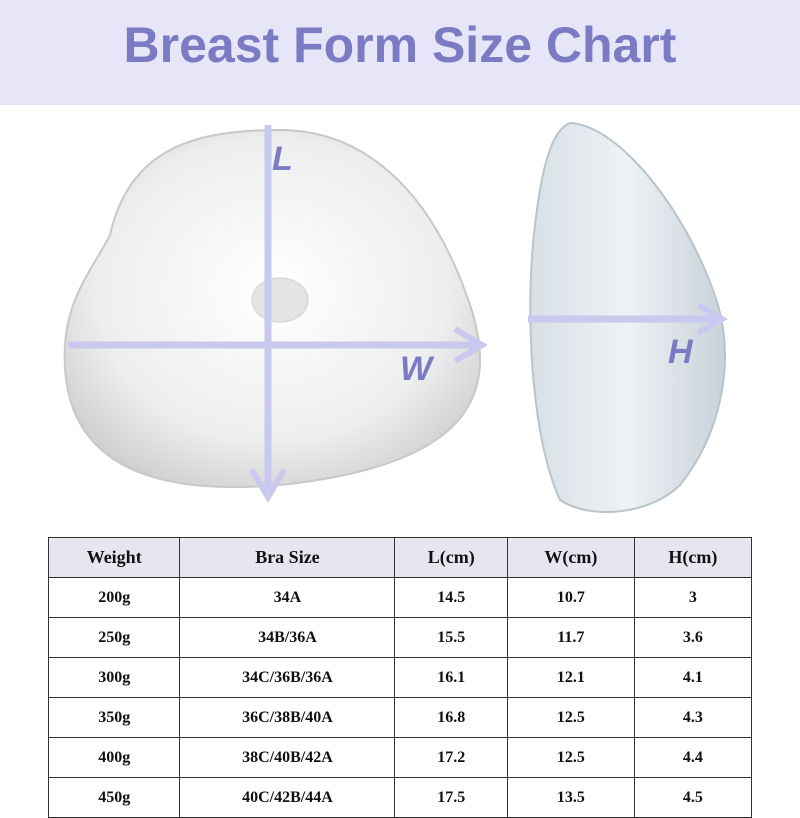  I want to click on row: 450g 40C/42B/44A 17.5 13.5 4.5, so click(400, 797).